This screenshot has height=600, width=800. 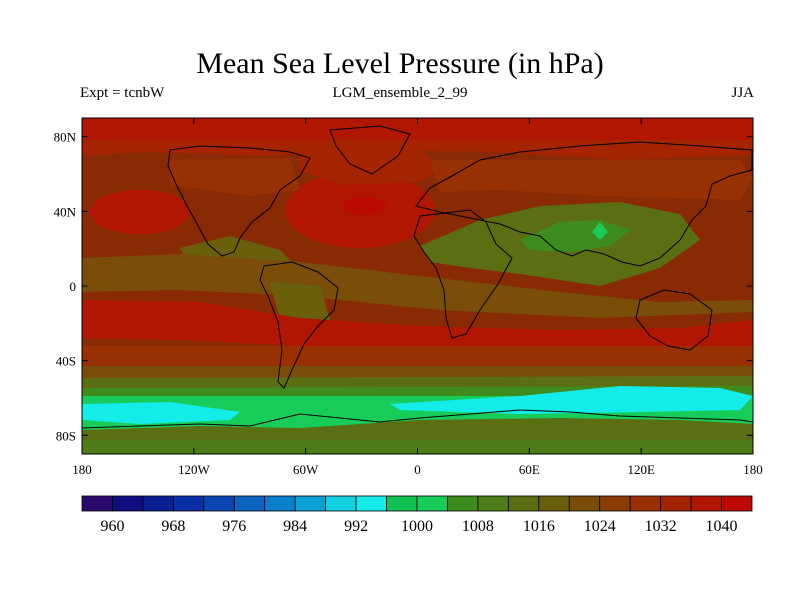 What do you see at coordinates (356, 526) in the screenshot?
I see `colorbar-label: 992` at bounding box center [356, 526].